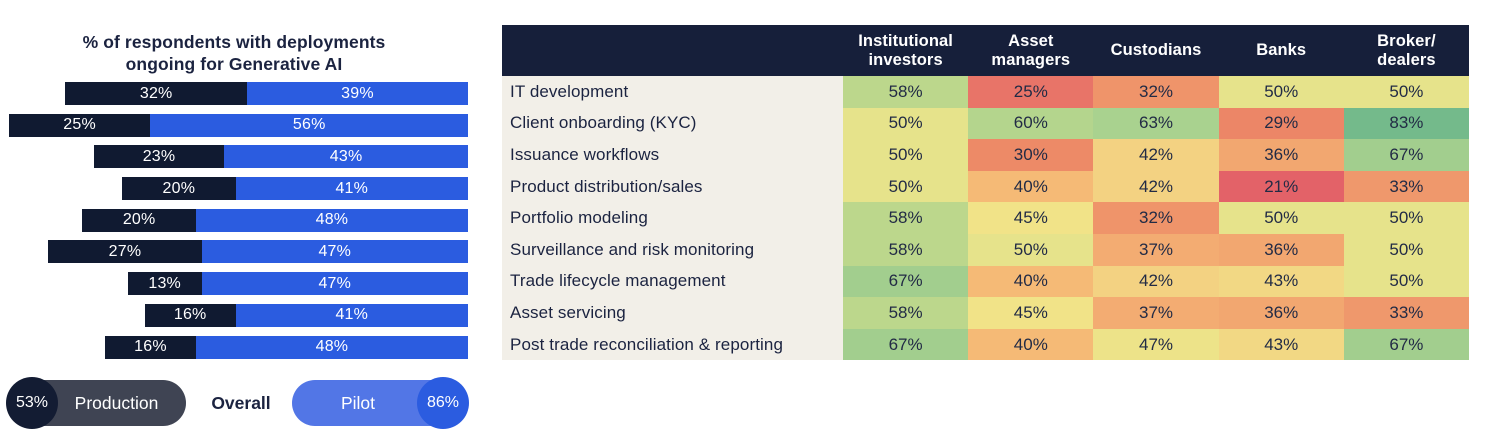 This screenshot has width=1493, height=438. Describe the element at coordinates (443, 403) in the screenshot. I see `pilot-overall-badge: 86%` at that location.